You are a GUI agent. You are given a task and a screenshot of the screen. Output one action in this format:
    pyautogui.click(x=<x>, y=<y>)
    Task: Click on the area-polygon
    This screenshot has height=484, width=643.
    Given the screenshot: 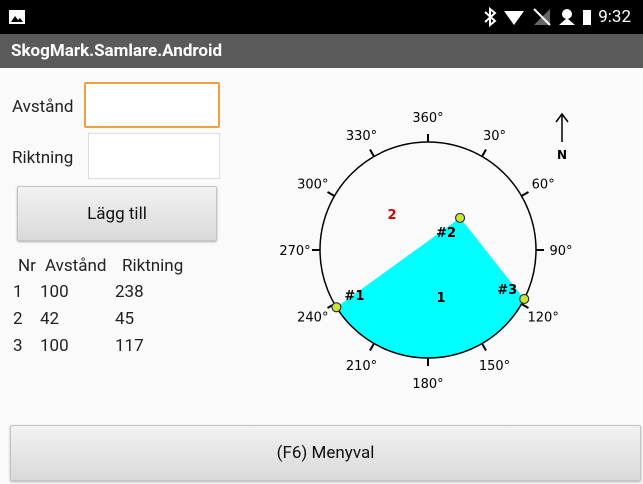 What is the action you would take?
    pyautogui.click(x=430, y=288)
    